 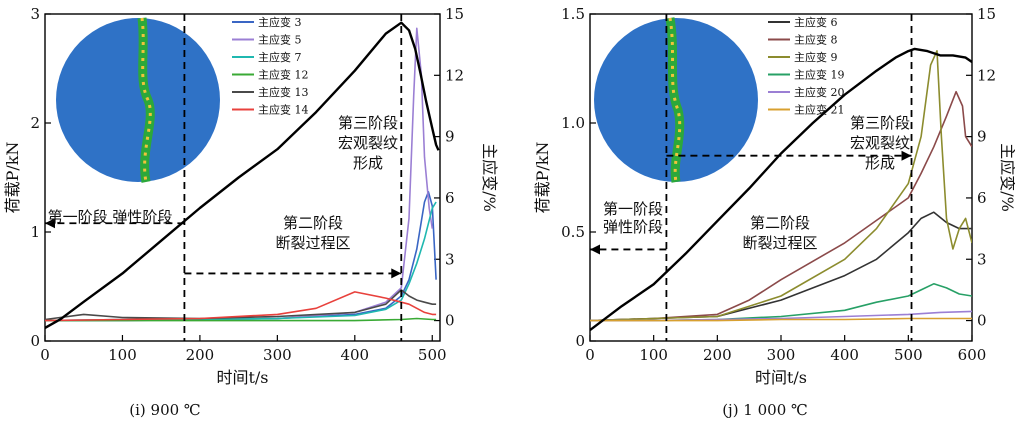 I want to click on figure-caption: (j) 1 000 ℃, so click(x=765, y=410).